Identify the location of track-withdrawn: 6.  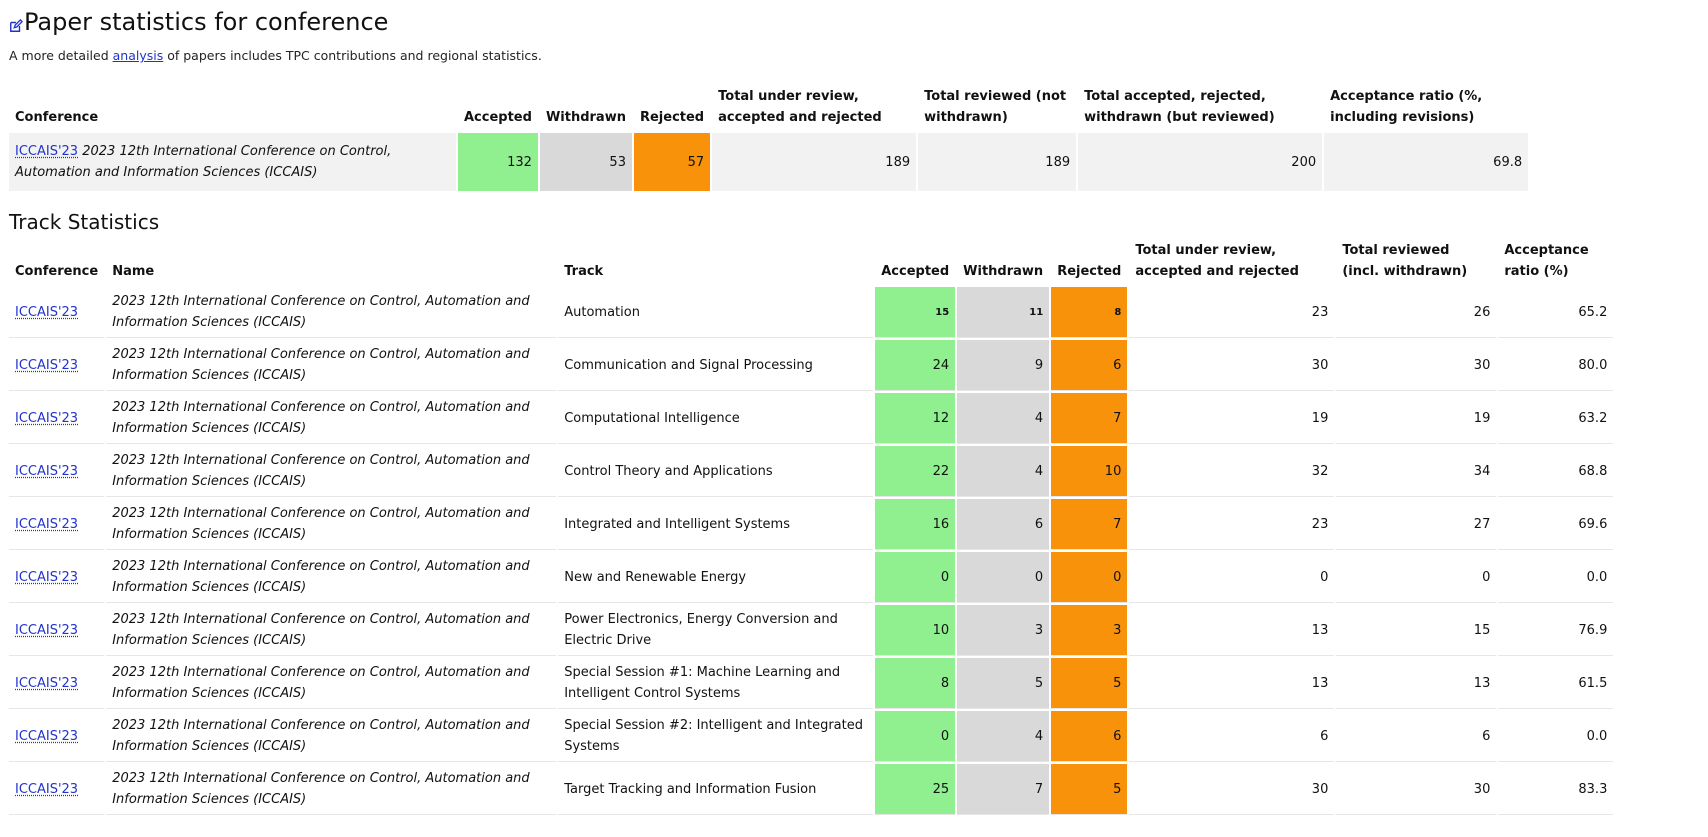
(1003, 524).